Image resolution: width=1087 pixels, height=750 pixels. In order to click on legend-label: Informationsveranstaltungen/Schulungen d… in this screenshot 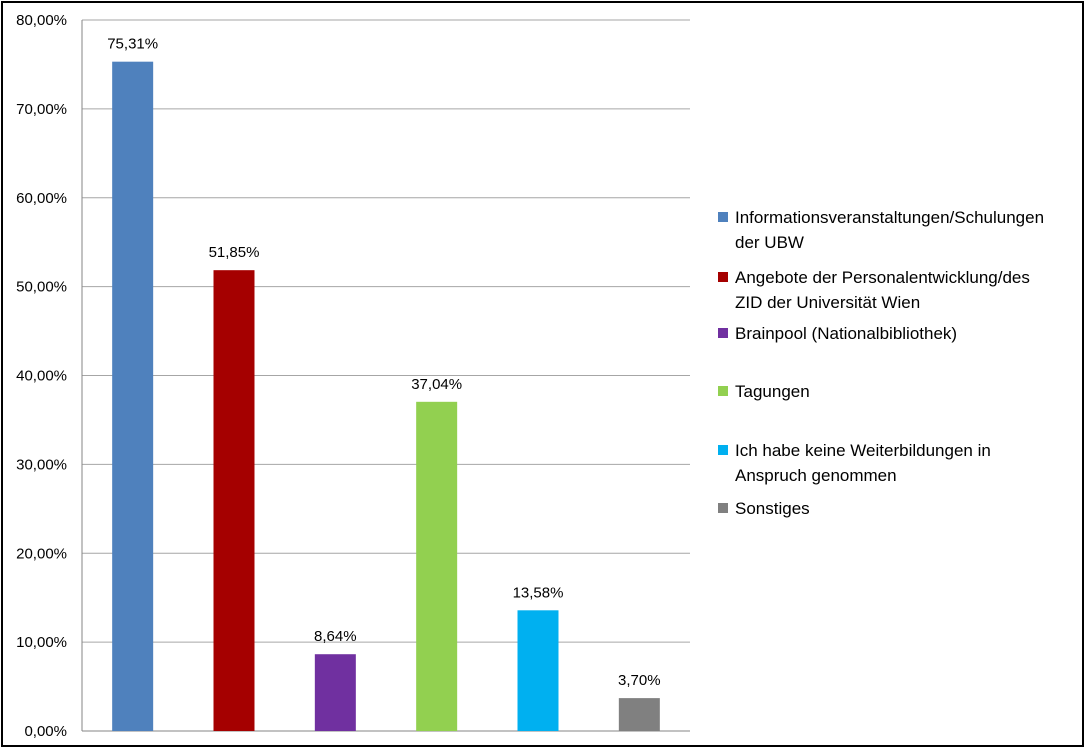, I will do `click(890, 230)`.